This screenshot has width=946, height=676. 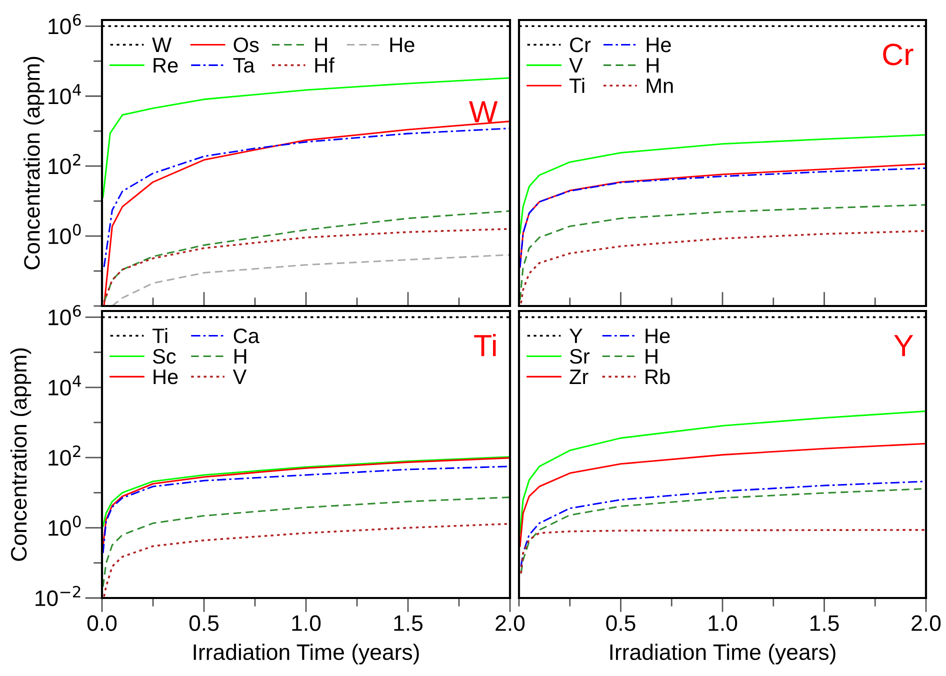 What do you see at coordinates (658, 376) in the screenshot?
I see `legend-label: Rb` at bounding box center [658, 376].